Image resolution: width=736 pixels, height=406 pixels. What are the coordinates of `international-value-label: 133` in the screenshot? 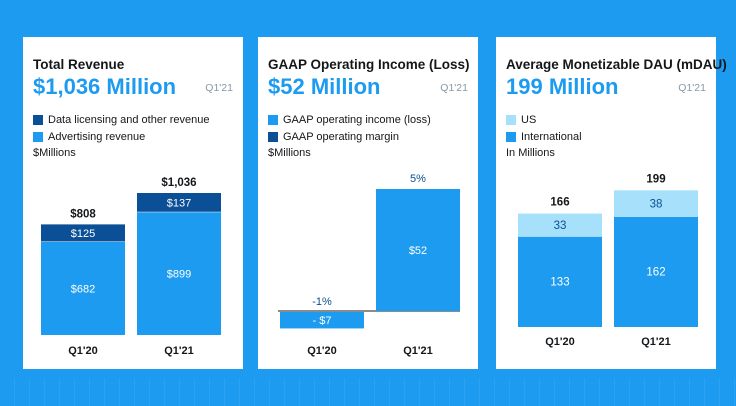 It's located at (559, 283).